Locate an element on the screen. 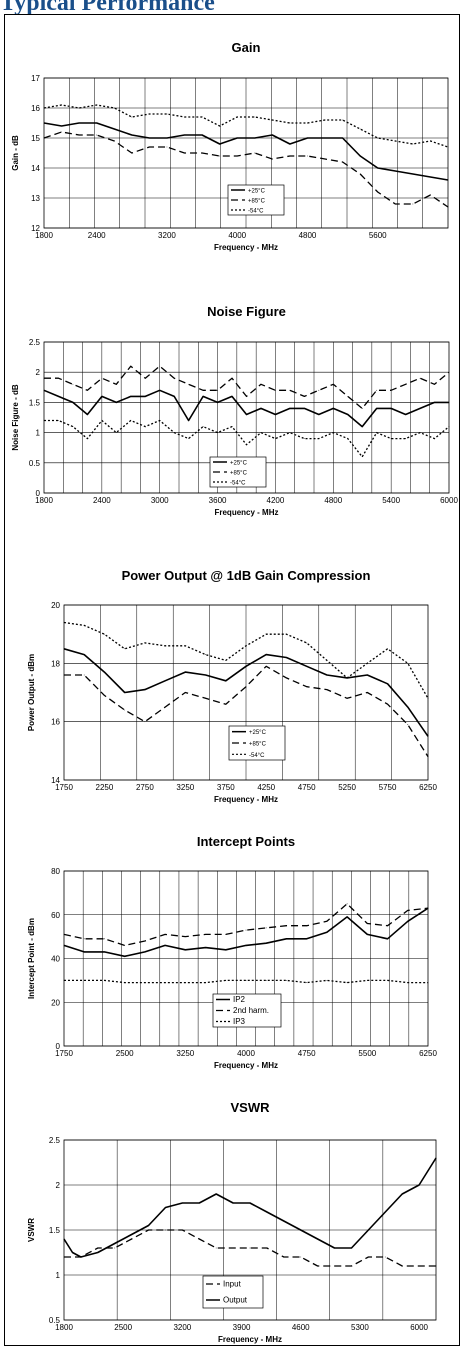  legend-label: IP3 is located at coordinates (239, 1021).